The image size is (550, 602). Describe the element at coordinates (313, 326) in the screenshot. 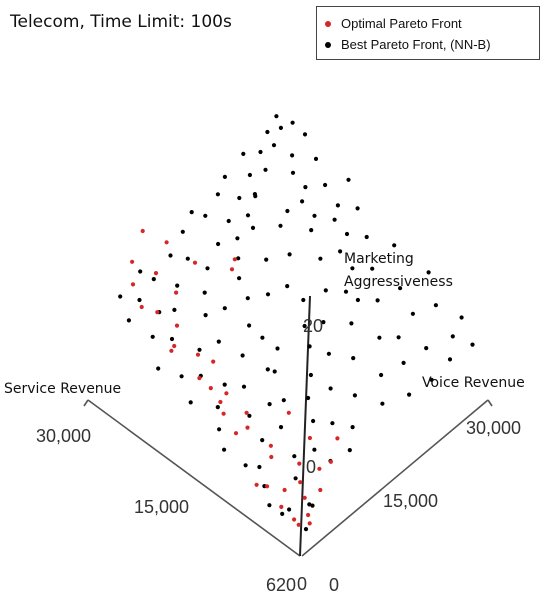

I see `marketing-tick-20: 20` at that location.